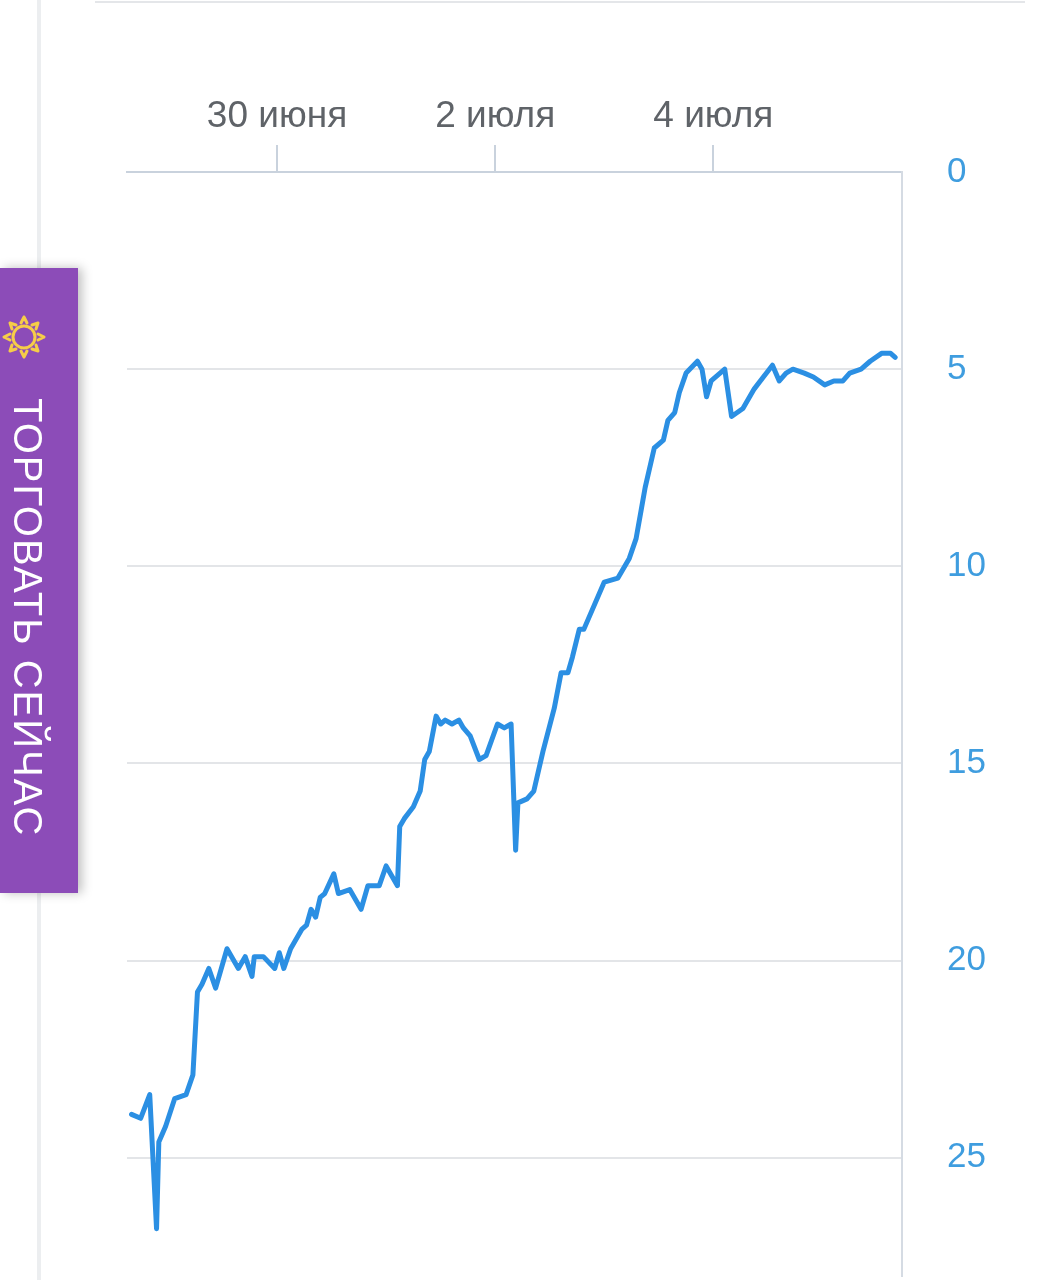 The image size is (1064, 1280). What do you see at coordinates (966, 761) in the screenshot?
I see `y-tick-label: 15` at bounding box center [966, 761].